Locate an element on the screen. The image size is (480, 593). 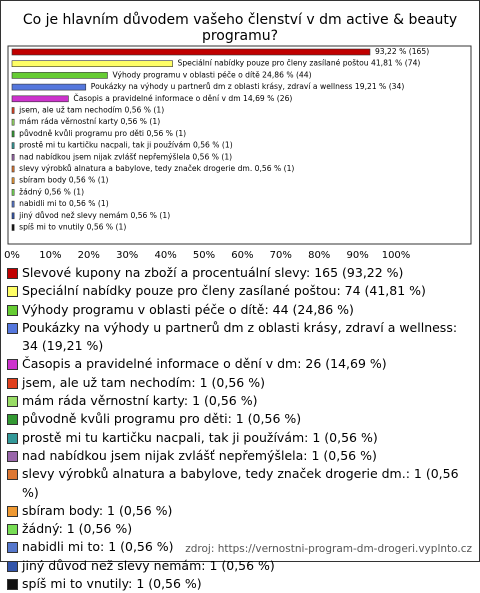
x-tick-label: 40% is located at coordinates (165, 255).